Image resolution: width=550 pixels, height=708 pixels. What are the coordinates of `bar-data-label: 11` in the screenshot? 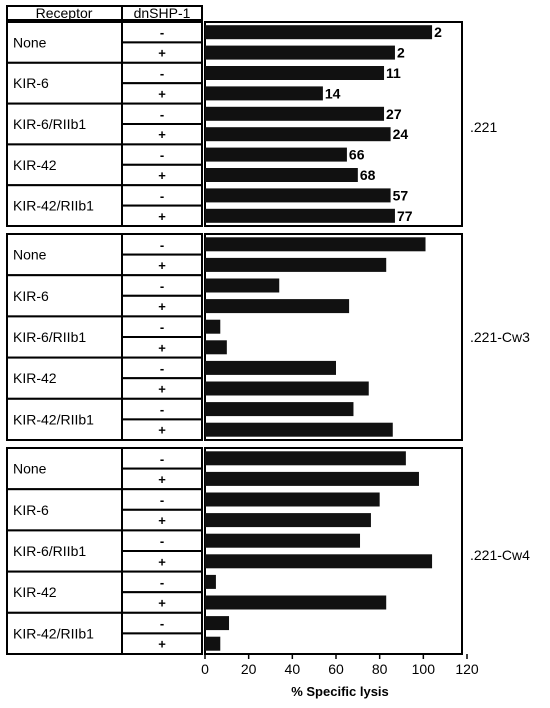 It's located at (393, 73).